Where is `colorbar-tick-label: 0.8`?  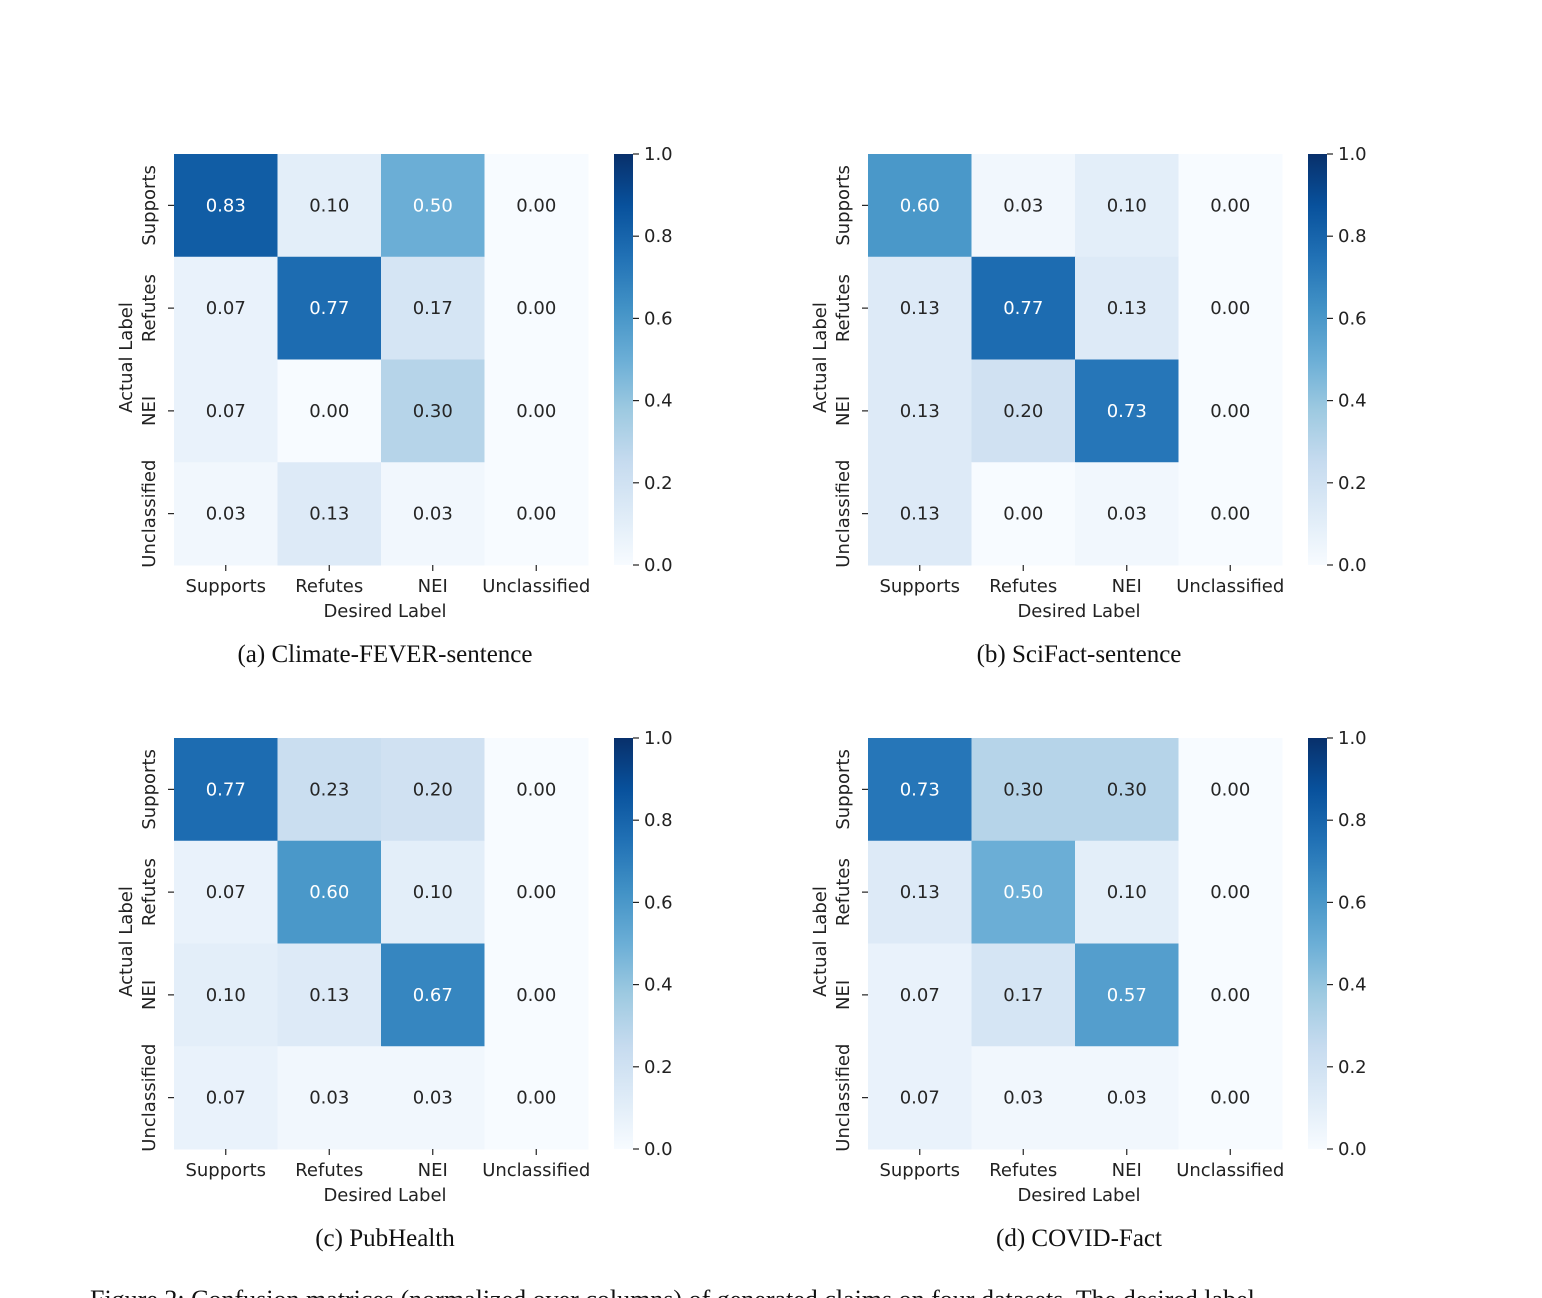
colorbar-tick-label: 0.8 is located at coordinates (658, 236).